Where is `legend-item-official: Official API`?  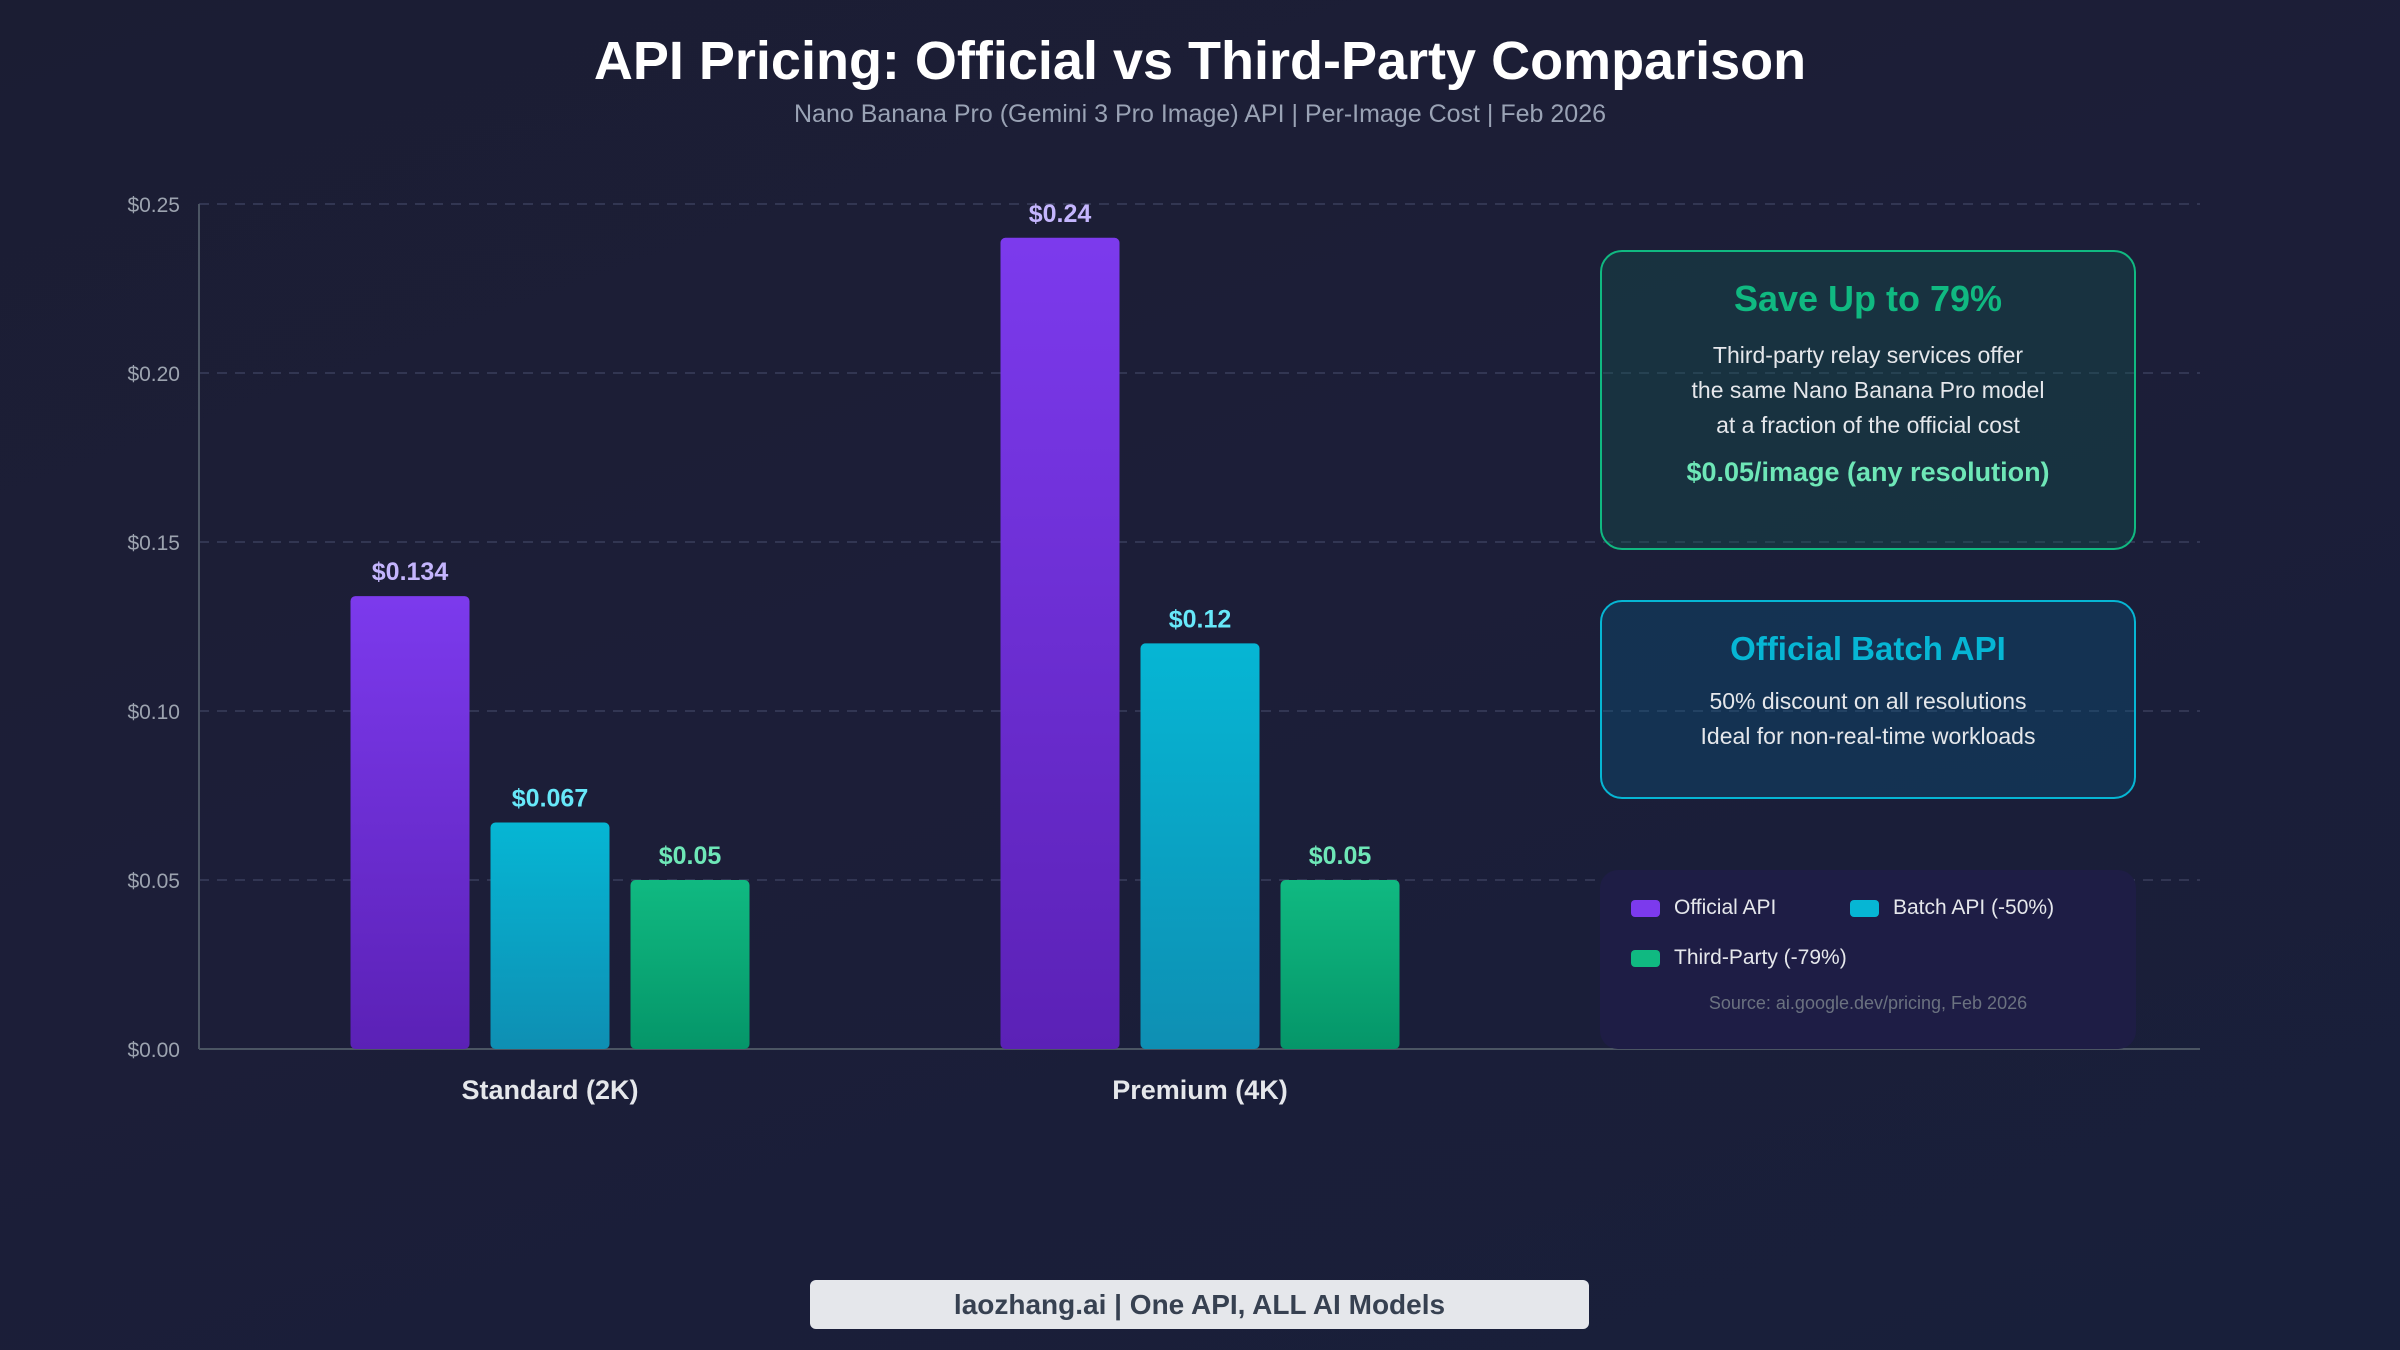 legend-item-official: Official API is located at coordinates (1703, 908).